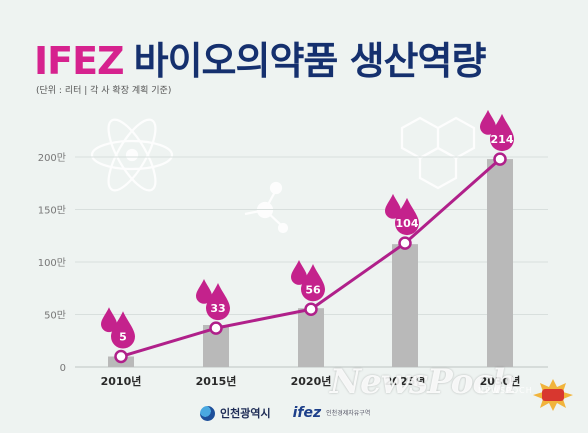  What do you see at coordinates (104, 91) in the screenshot?
I see `unit-note: (단위 : 리터 | 각 사 확장 계획 기준)` at bounding box center [104, 91].